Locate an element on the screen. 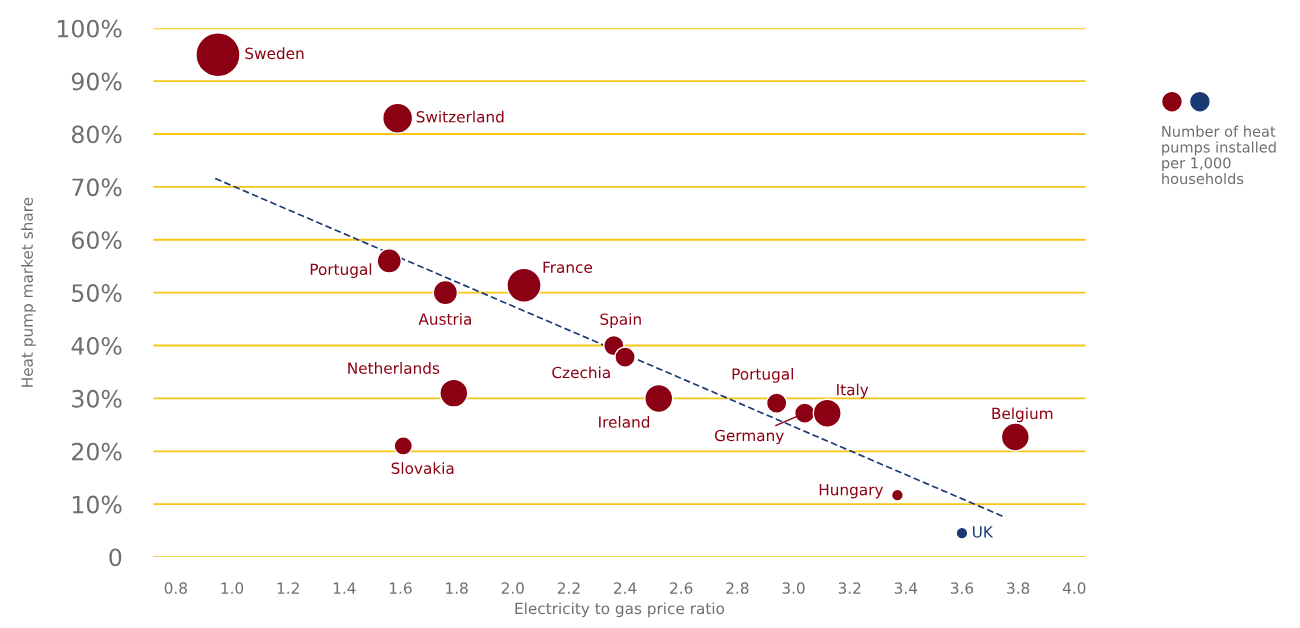 The width and height of the screenshot is (1300, 628). annotation: Sweden is located at coordinates (274, 53).